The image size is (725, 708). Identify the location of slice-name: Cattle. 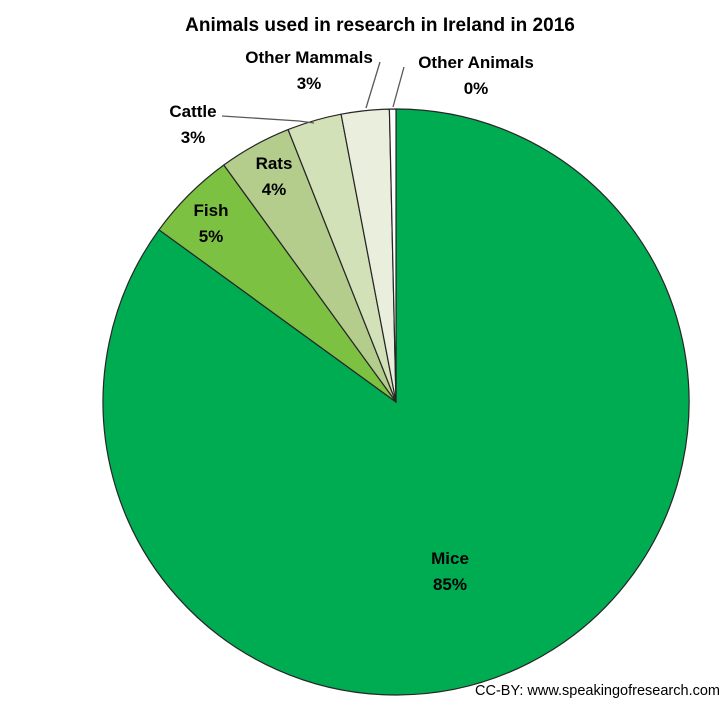
(193, 111).